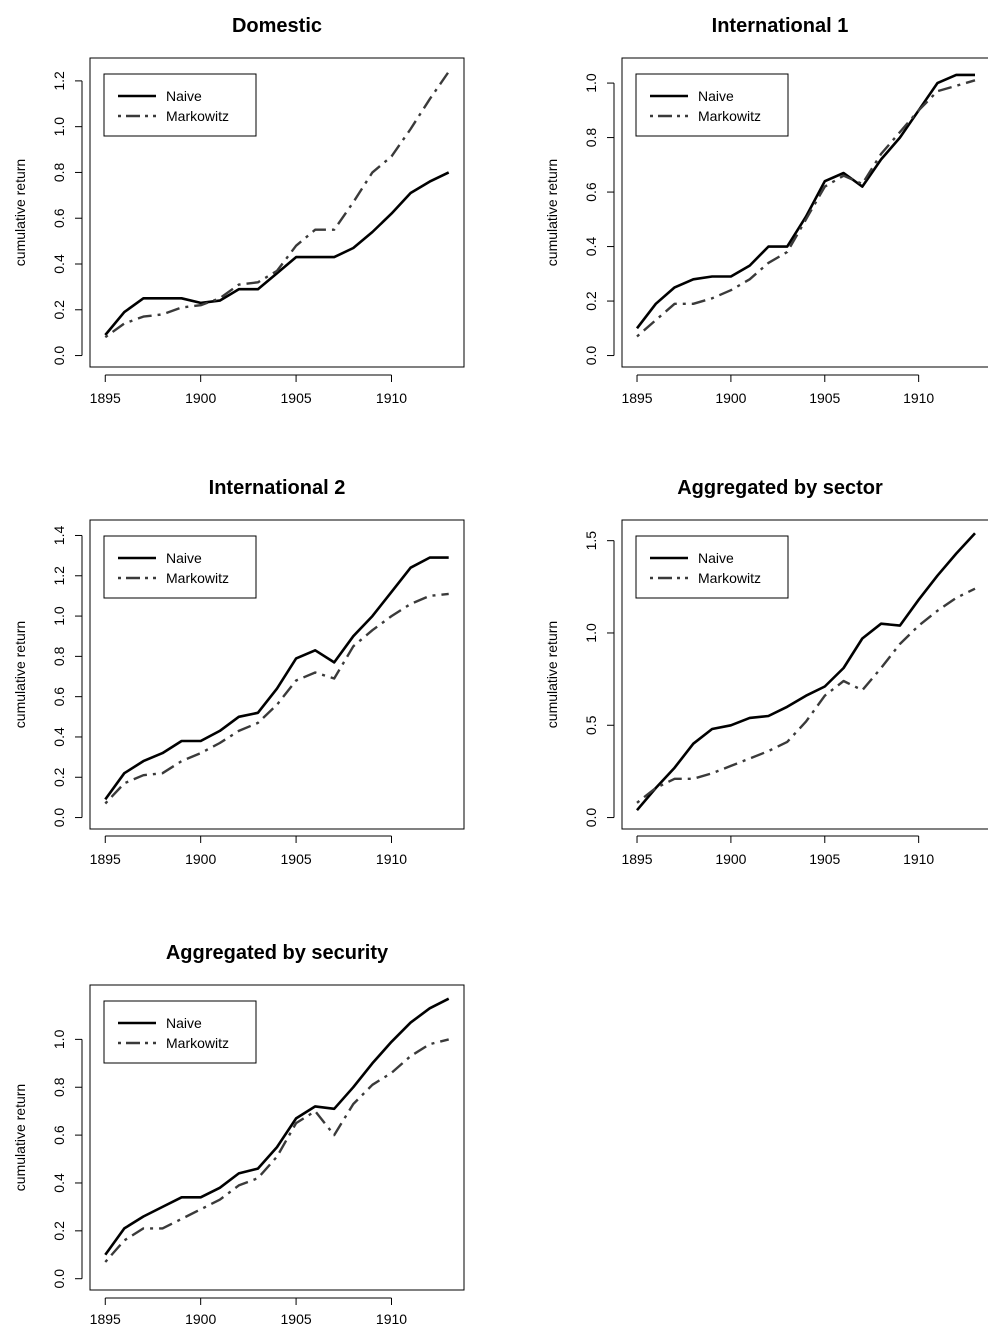 The width and height of the screenshot is (988, 1328). Describe the element at coordinates (591, 725) in the screenshot. I see `y-tick-label: 0.5` at that location.